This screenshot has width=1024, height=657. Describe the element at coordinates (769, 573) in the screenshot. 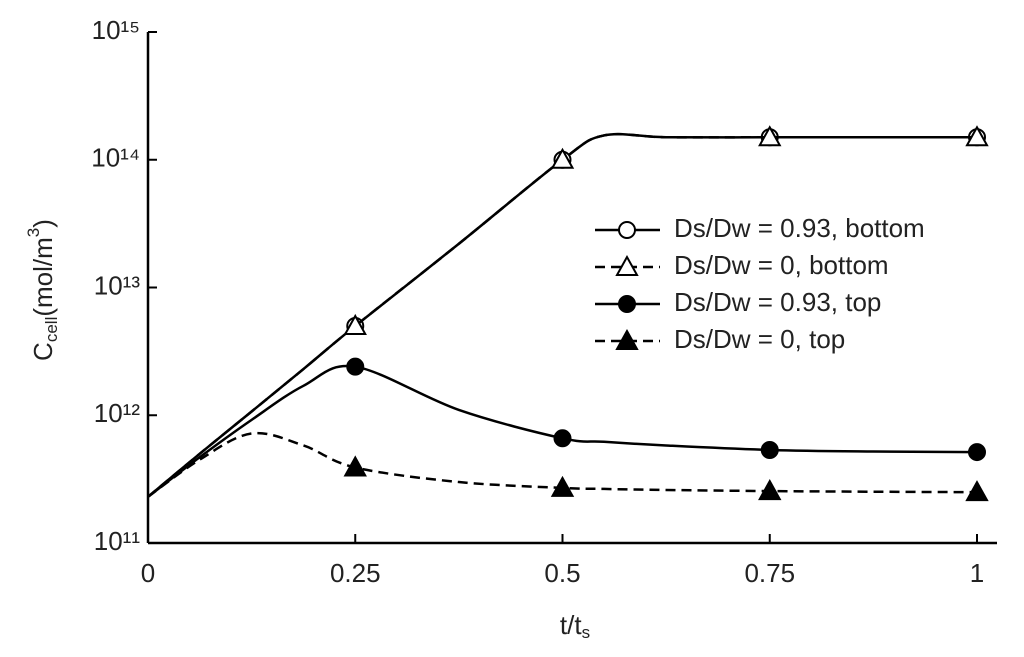

I see `x-tick-label: 0.75` at that location.